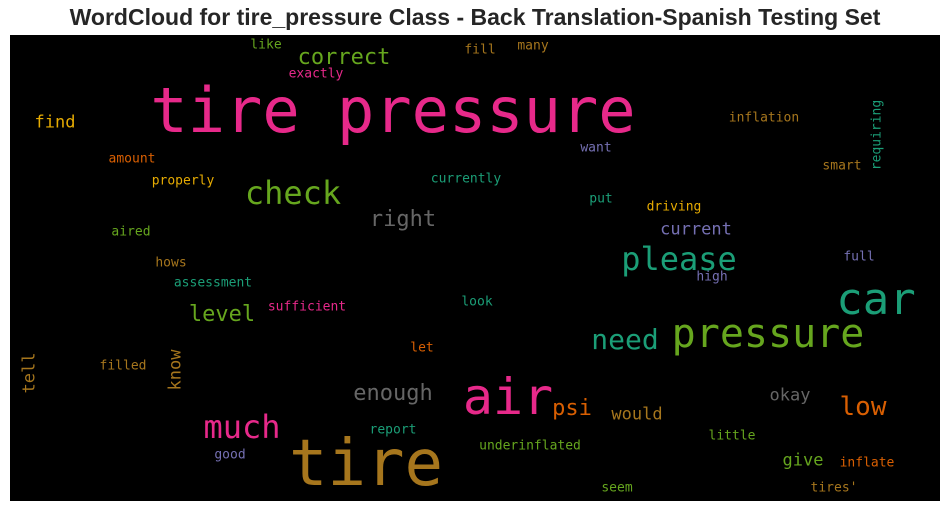 Image resolution: width=950 pixels, height=511 pixels. What do you see at coordinates (466, 179) in the screenshot?
I see `word-currently: currently` at bounding box center [466, 179].